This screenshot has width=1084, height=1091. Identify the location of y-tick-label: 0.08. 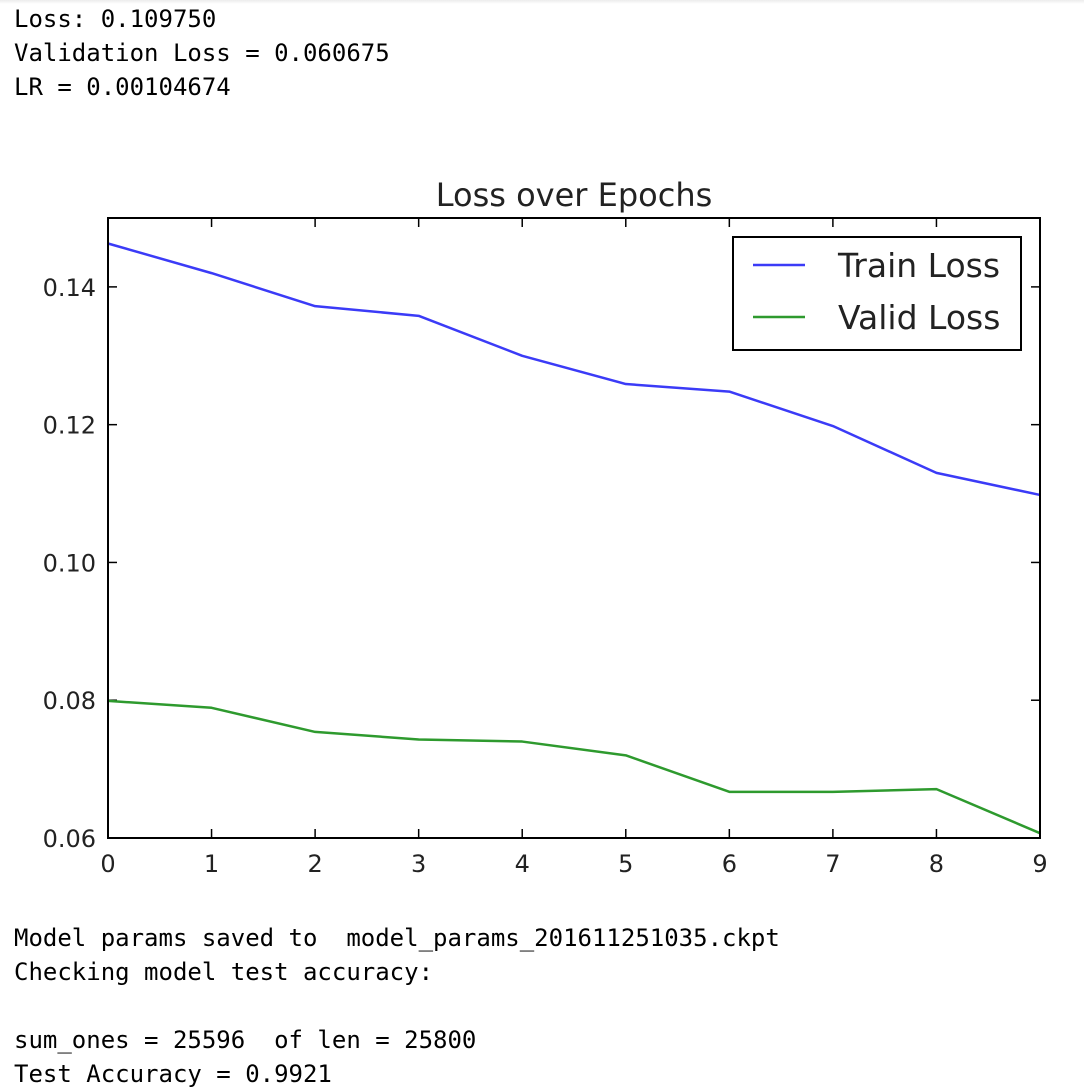
(69, 701).